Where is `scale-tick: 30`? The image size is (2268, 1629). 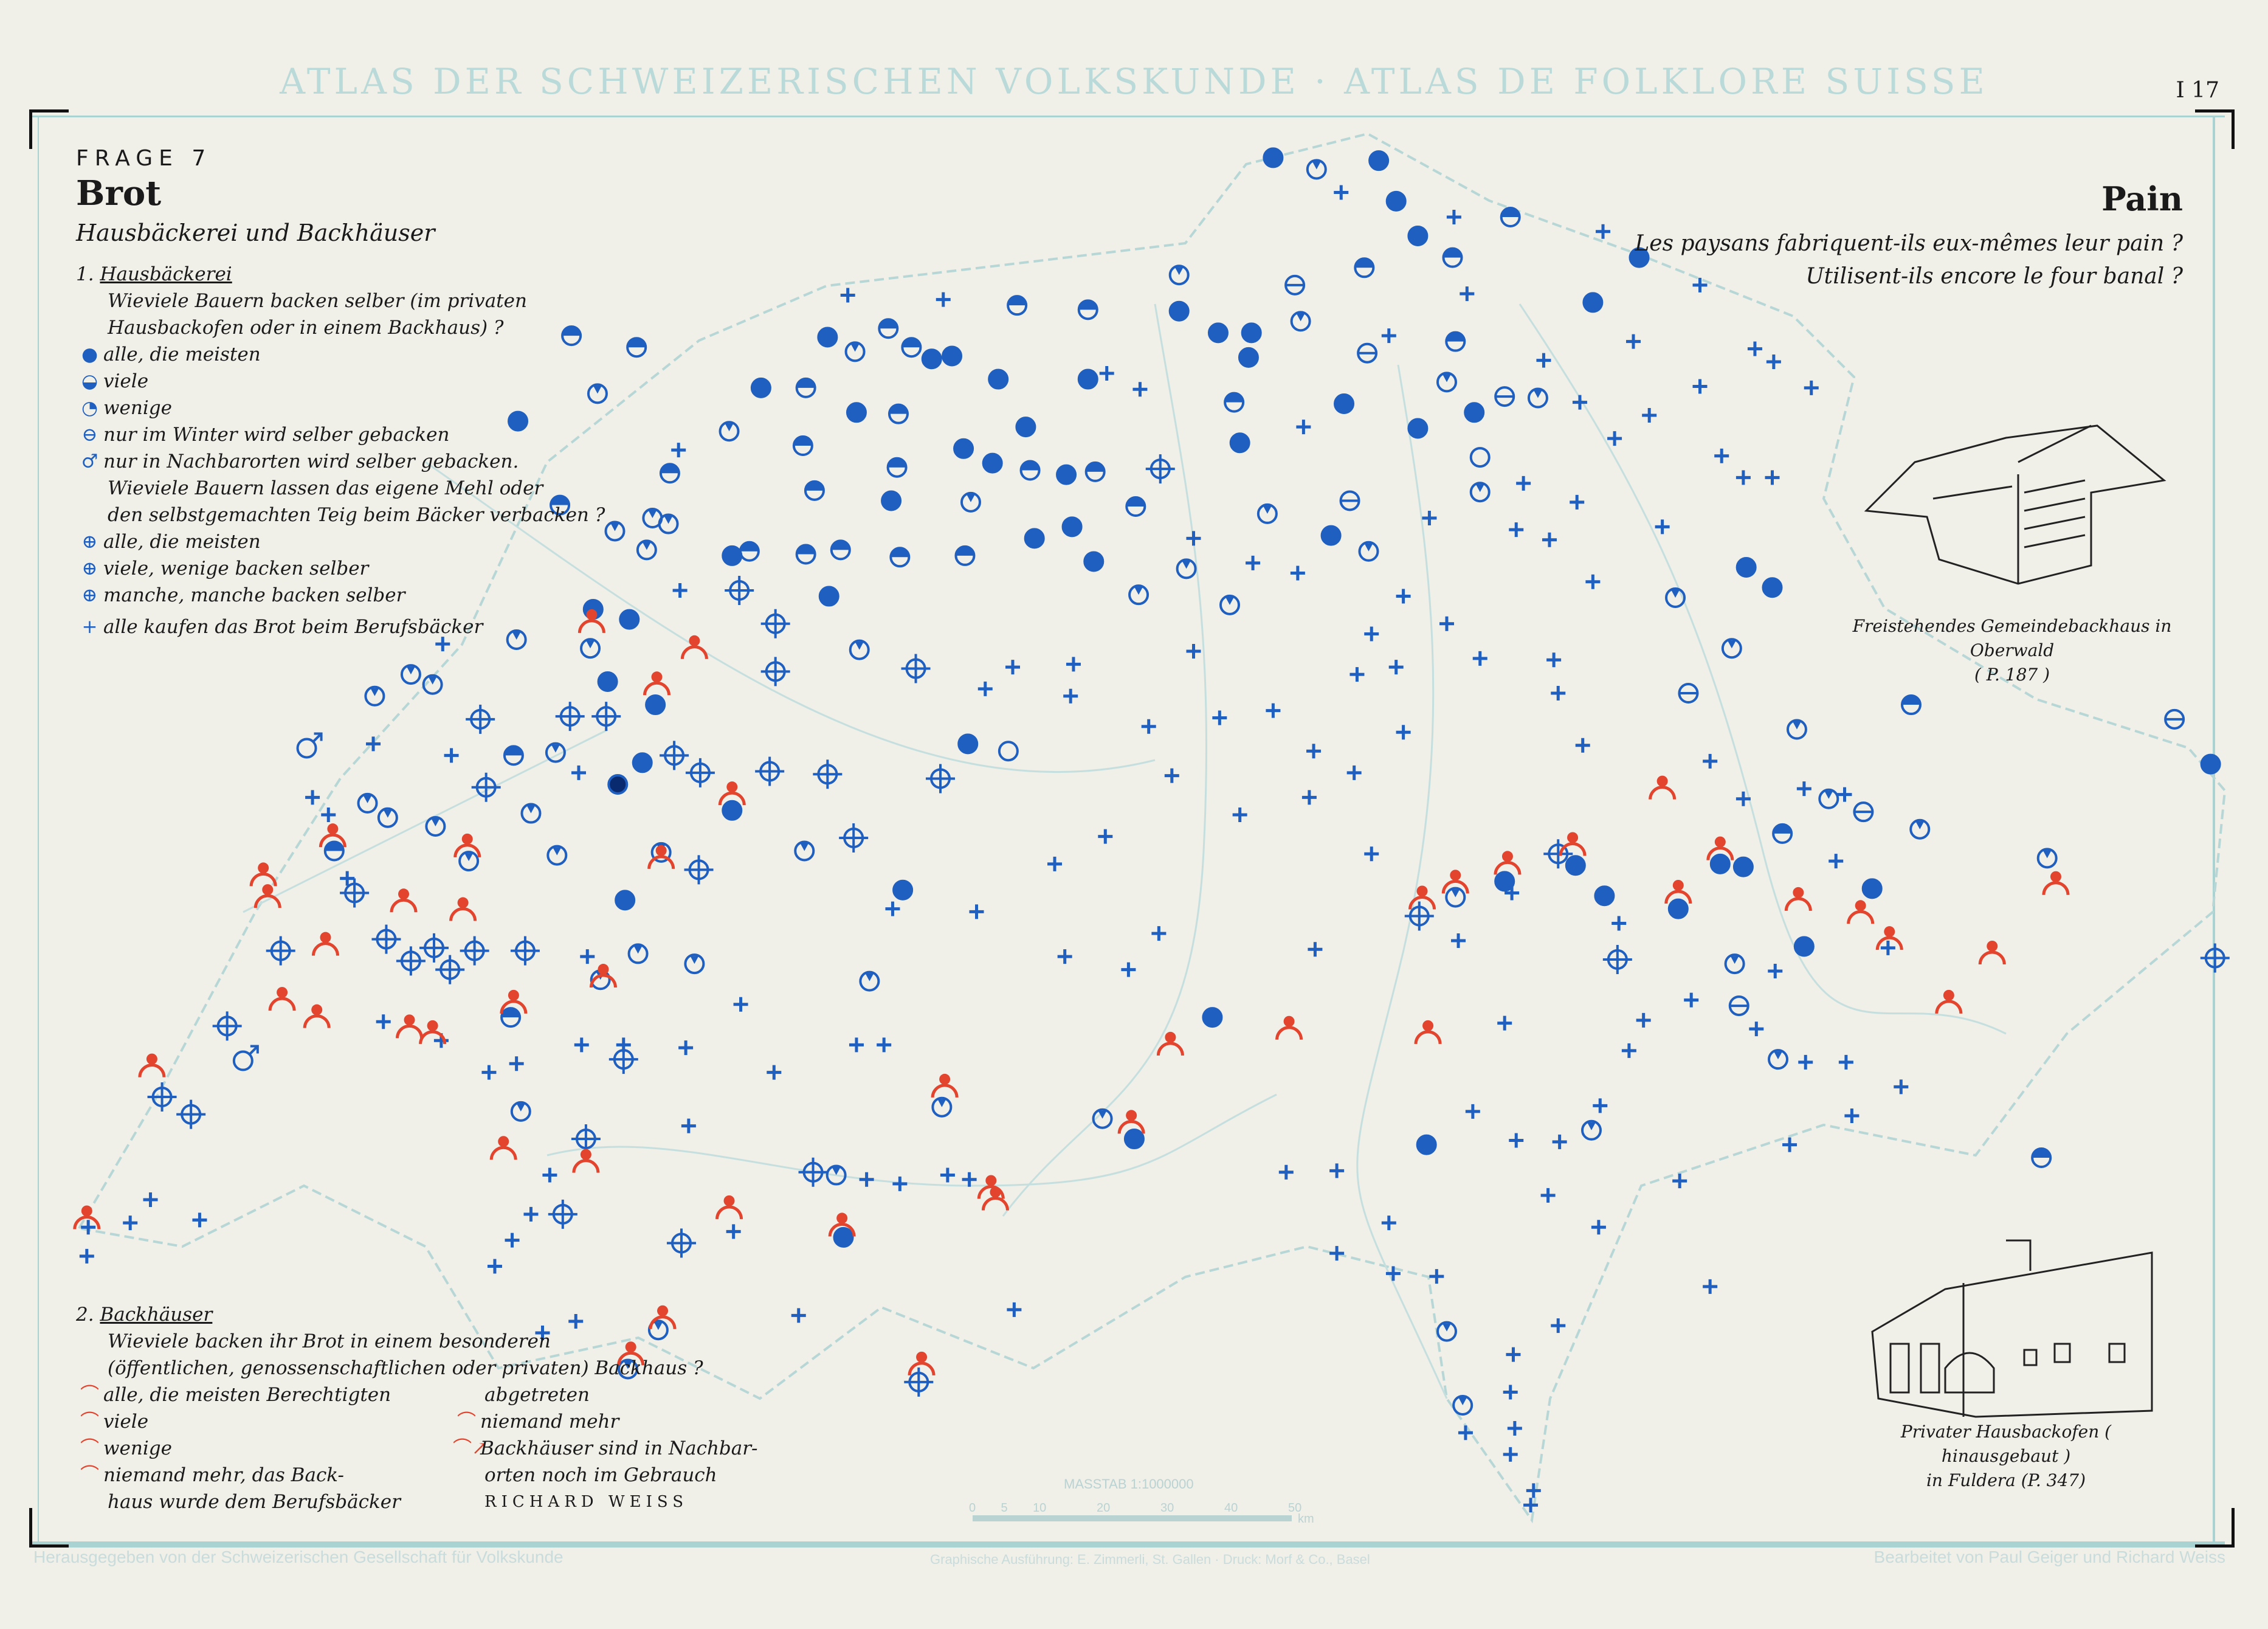
scale-tick: 30 is located at coordinates (1167, 1508).